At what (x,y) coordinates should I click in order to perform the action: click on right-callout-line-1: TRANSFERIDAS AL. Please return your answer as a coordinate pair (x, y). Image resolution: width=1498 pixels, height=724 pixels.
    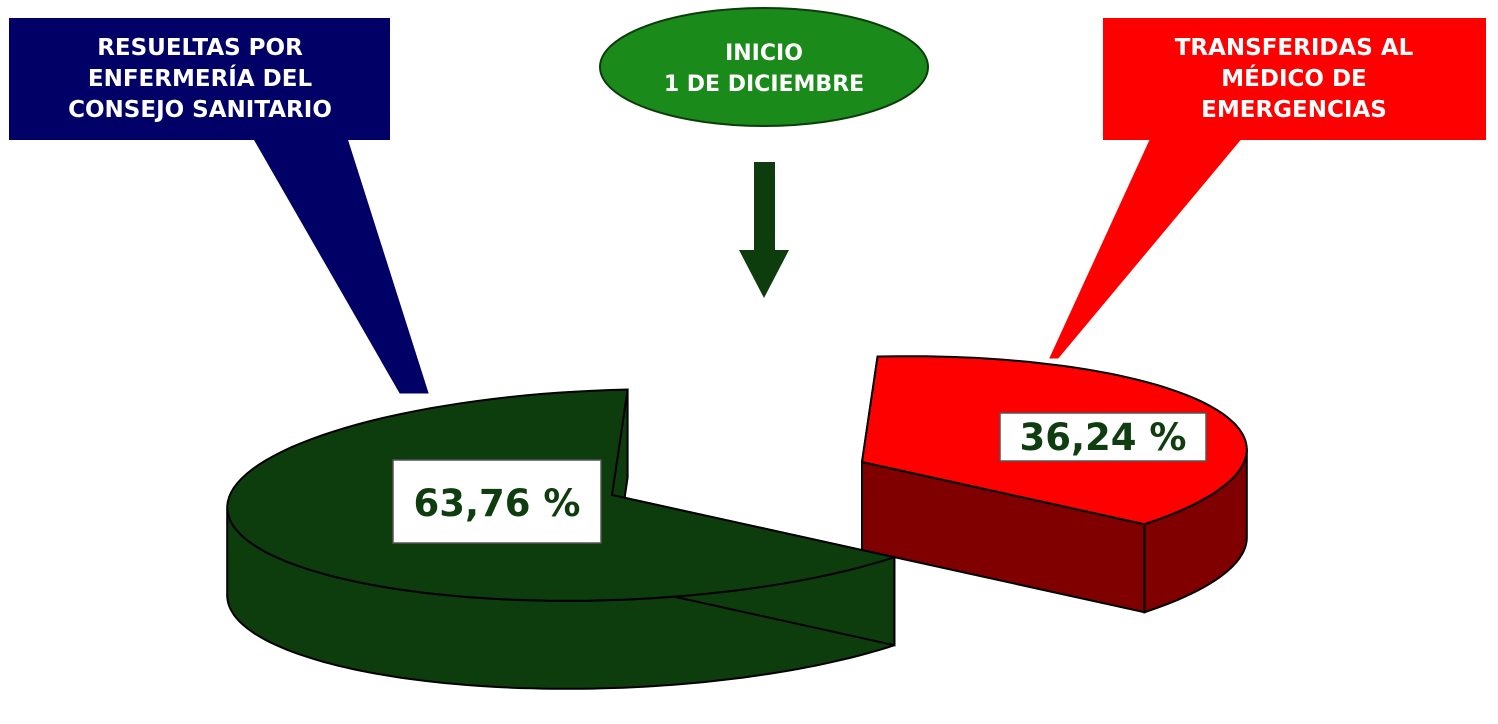
    Looking at the image, I should click on (1294, 48).